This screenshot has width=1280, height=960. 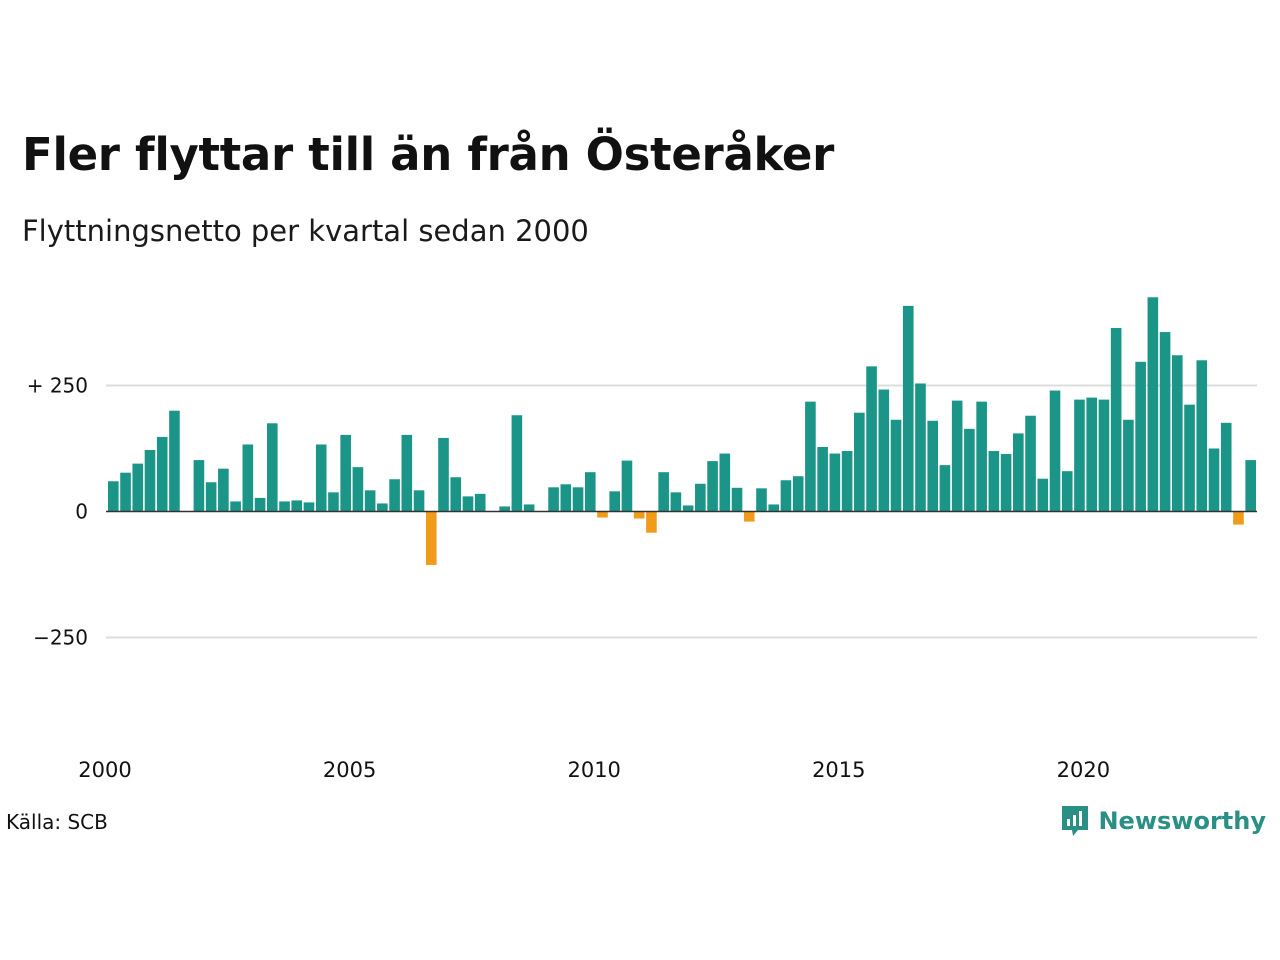 I want to click on bar-2020K3, so click(x=1116, y=420).